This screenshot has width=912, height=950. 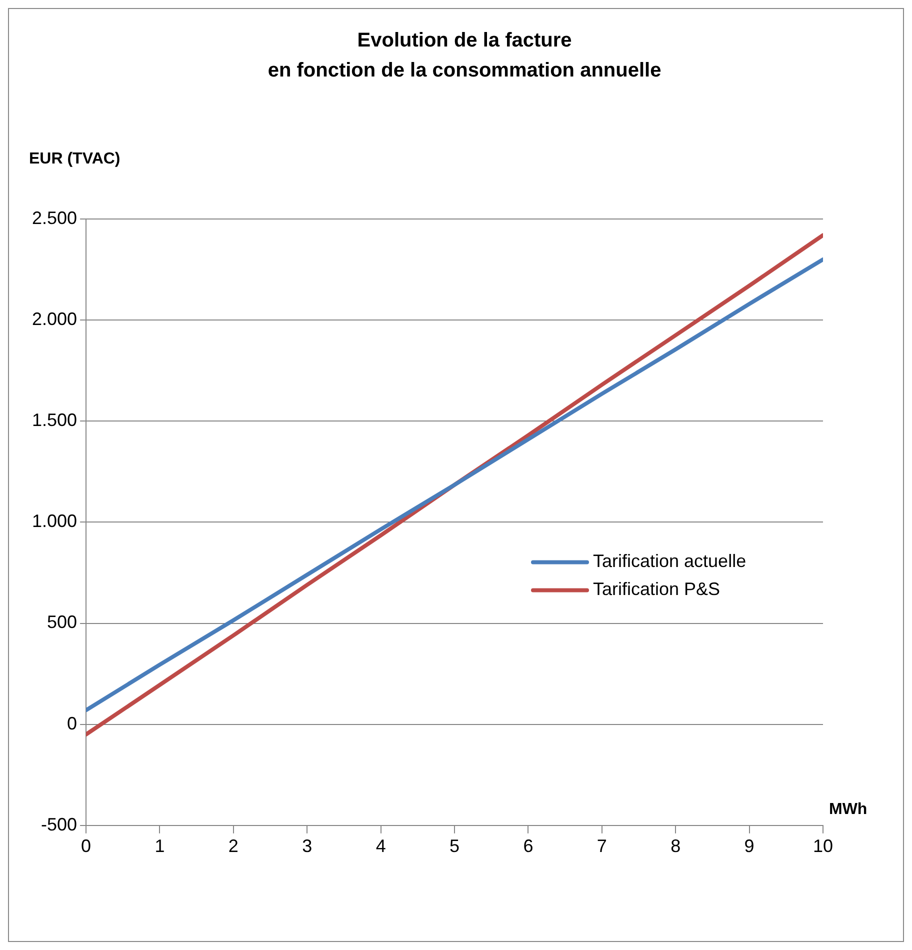 What do you see at coordinates (74, 159) in the screenshot?
I see `y-axis-title: EUR (TVAC)` at bounding box center [74, 159].